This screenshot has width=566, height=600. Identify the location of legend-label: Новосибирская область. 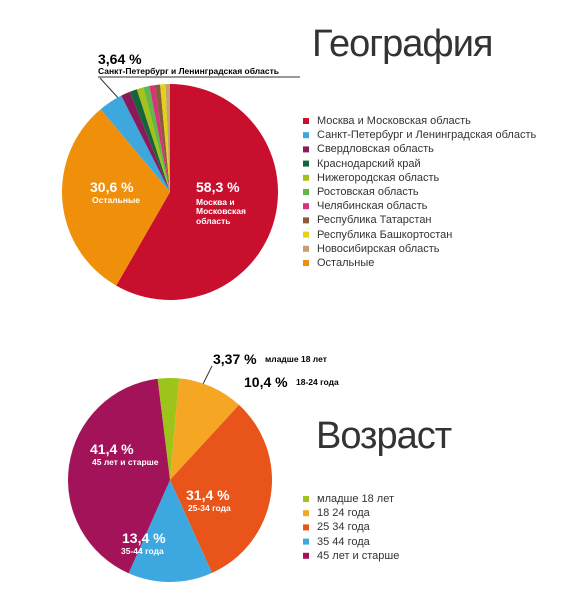
(378, 248).